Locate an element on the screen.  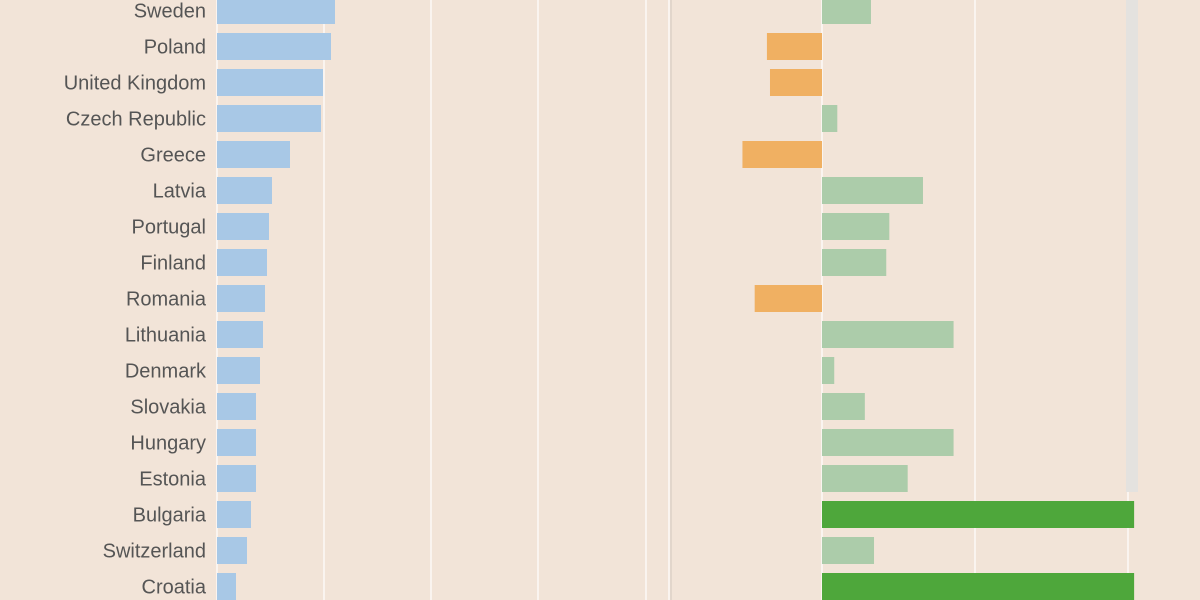
category-label: United Kingdom is located at coordinates (135, 84).